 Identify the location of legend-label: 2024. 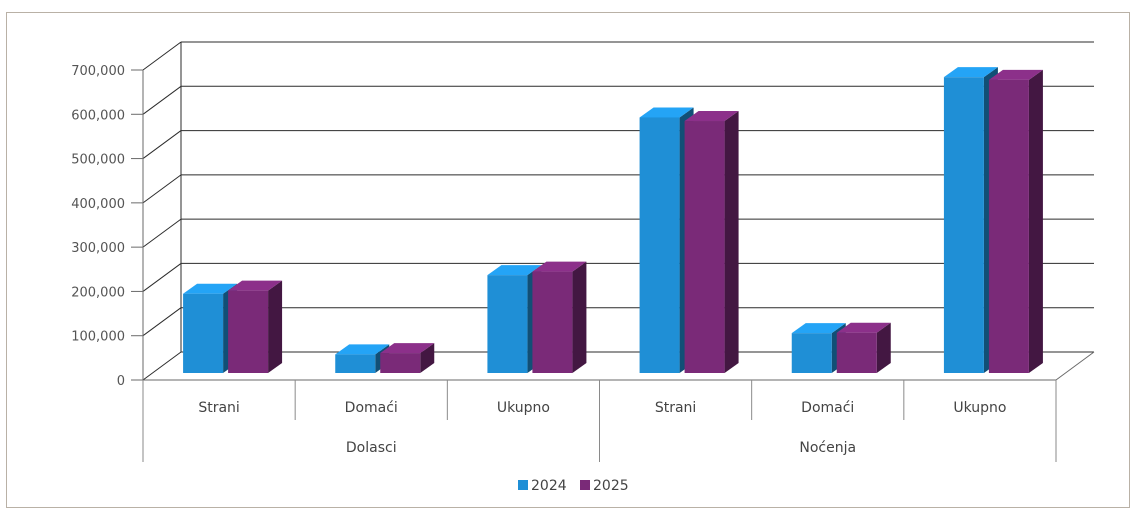
(549, 486).